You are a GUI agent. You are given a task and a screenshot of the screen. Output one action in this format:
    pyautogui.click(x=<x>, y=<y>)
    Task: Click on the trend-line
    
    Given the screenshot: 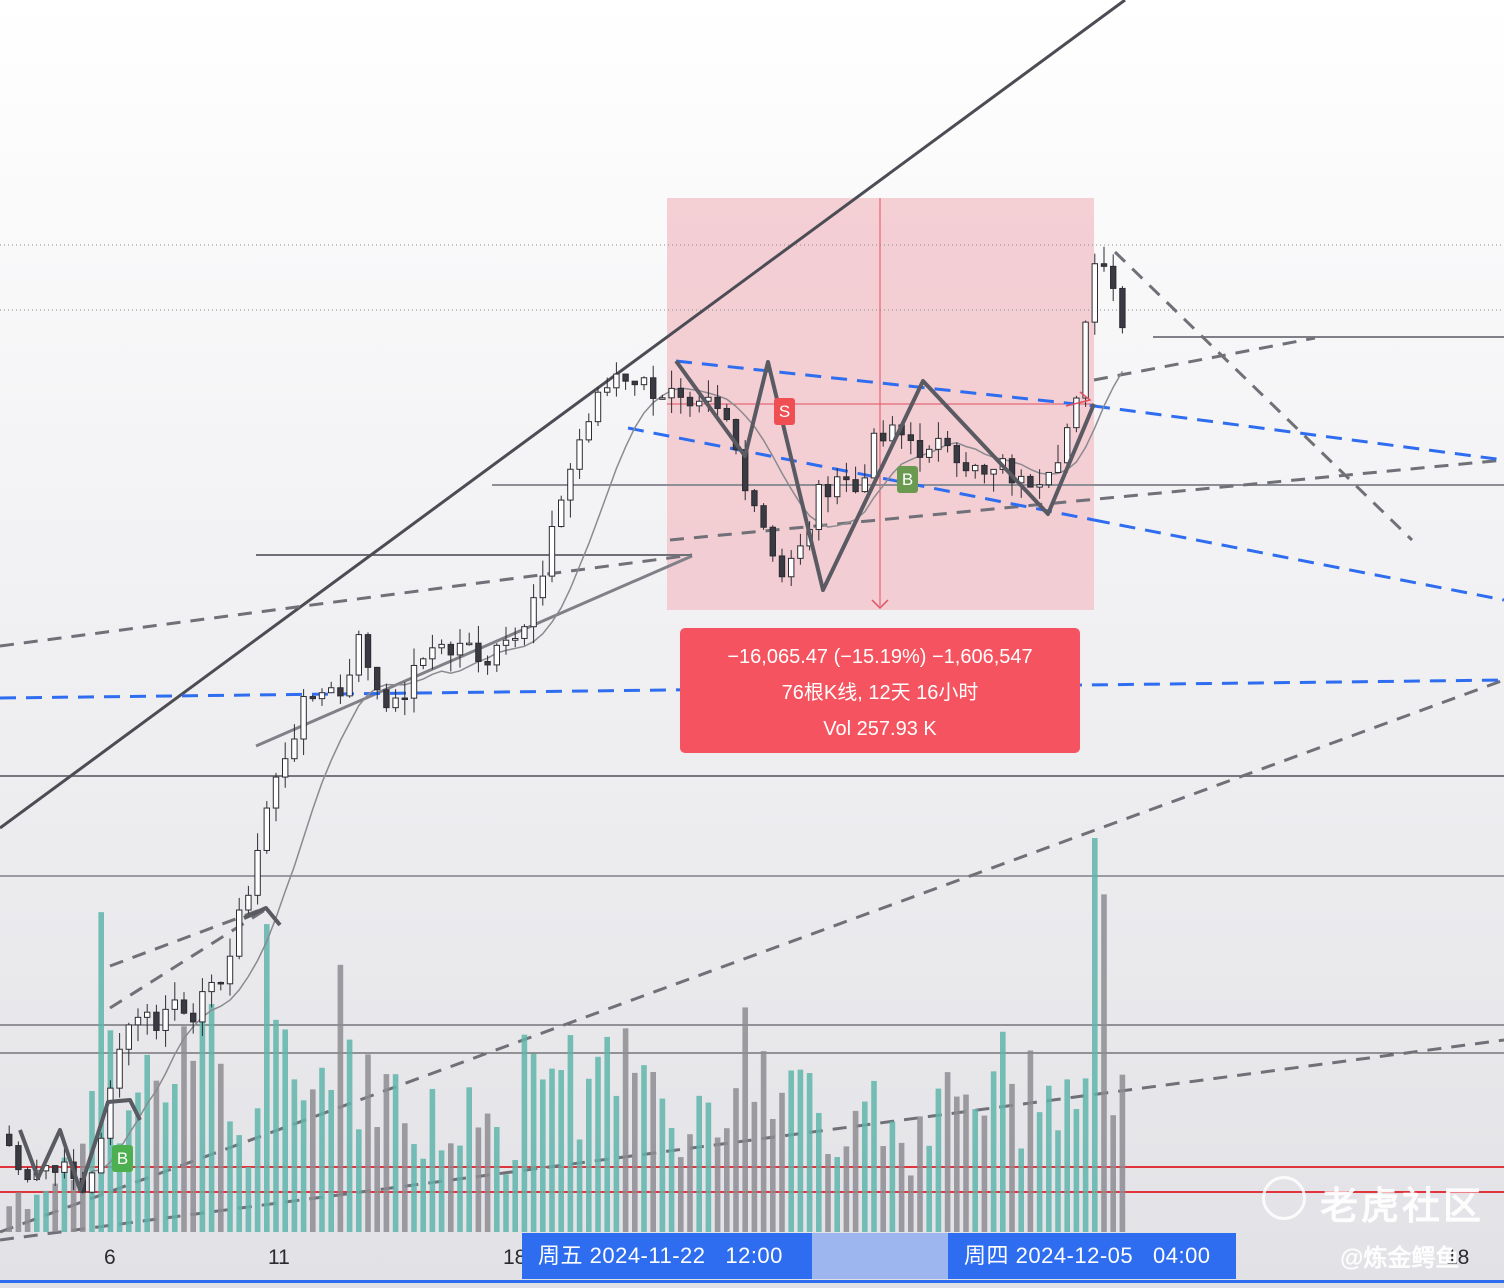 What is the action you would take?
    pyautogui.click(x=474, y=651)
    